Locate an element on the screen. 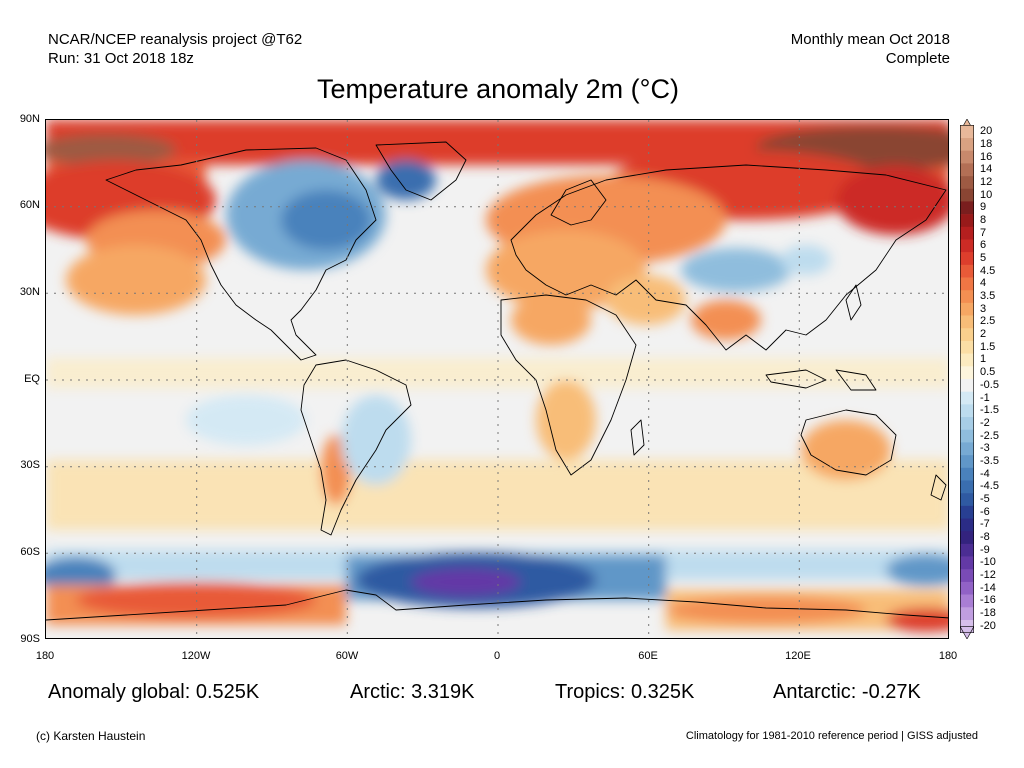 Image resolution: width=1024 pixels, height=768 pixels. lat-label-90n: 90N is located at coordinates (29, 119).